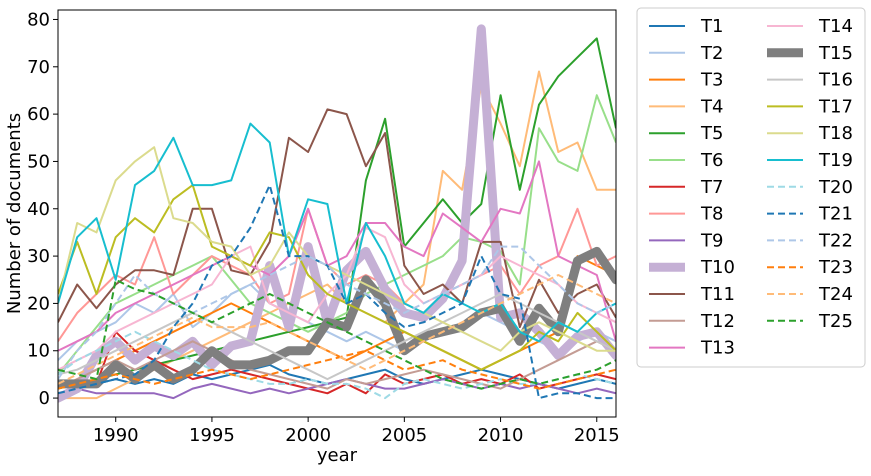 Image resolution: width=871 pixels, height=476 pixels. What do you see at coordinates (835, 294) in the screenshot?
I see `legend-label: T24` at bounding box center [835, 294].